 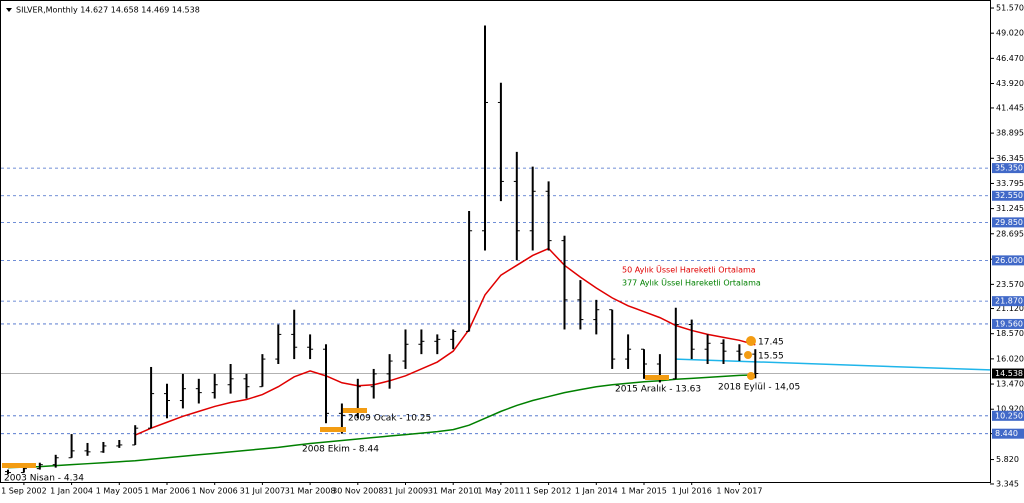 I want to click on level-label: 10.250, so click(x=1009, y=415).